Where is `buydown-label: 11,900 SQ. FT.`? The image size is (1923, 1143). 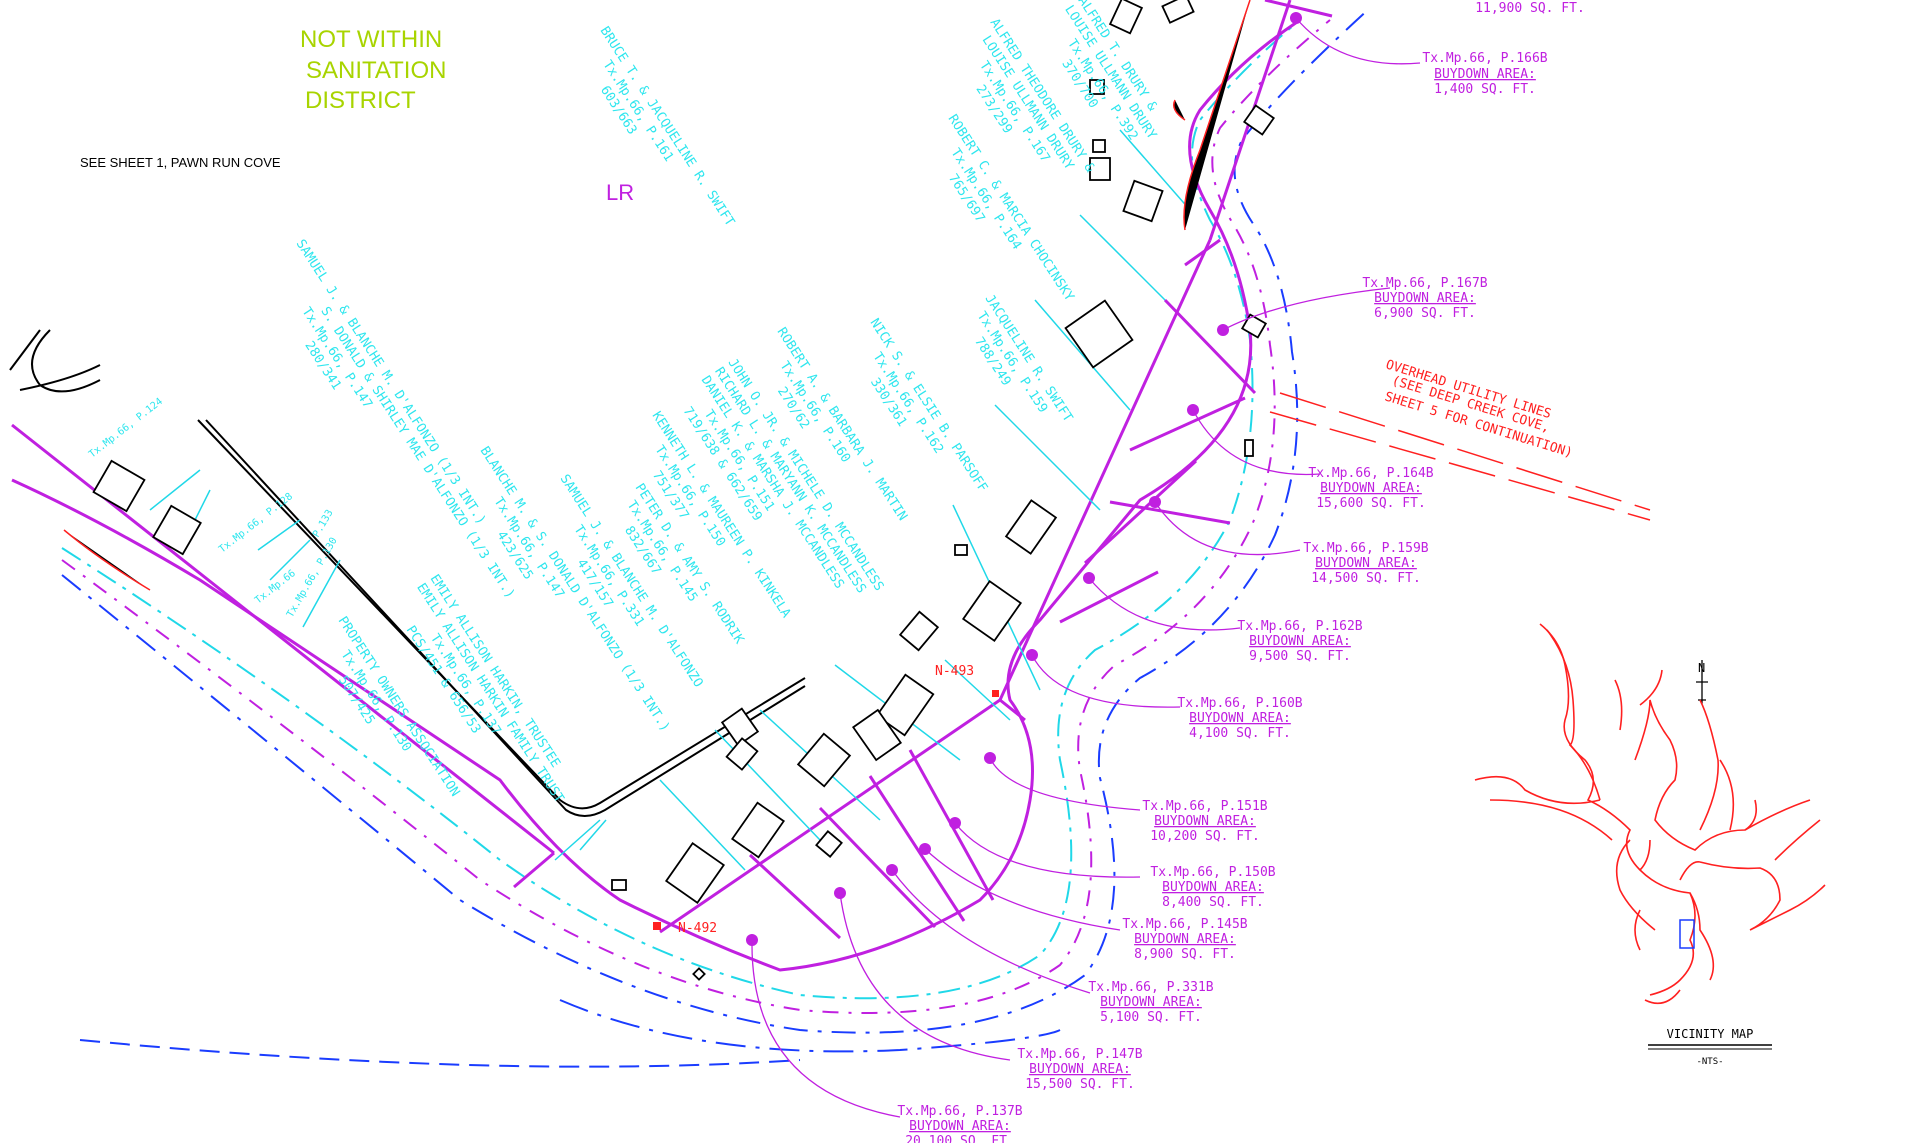 buydown-label: 11,900 SQ. FT. is located at coordinates (1530, 8).